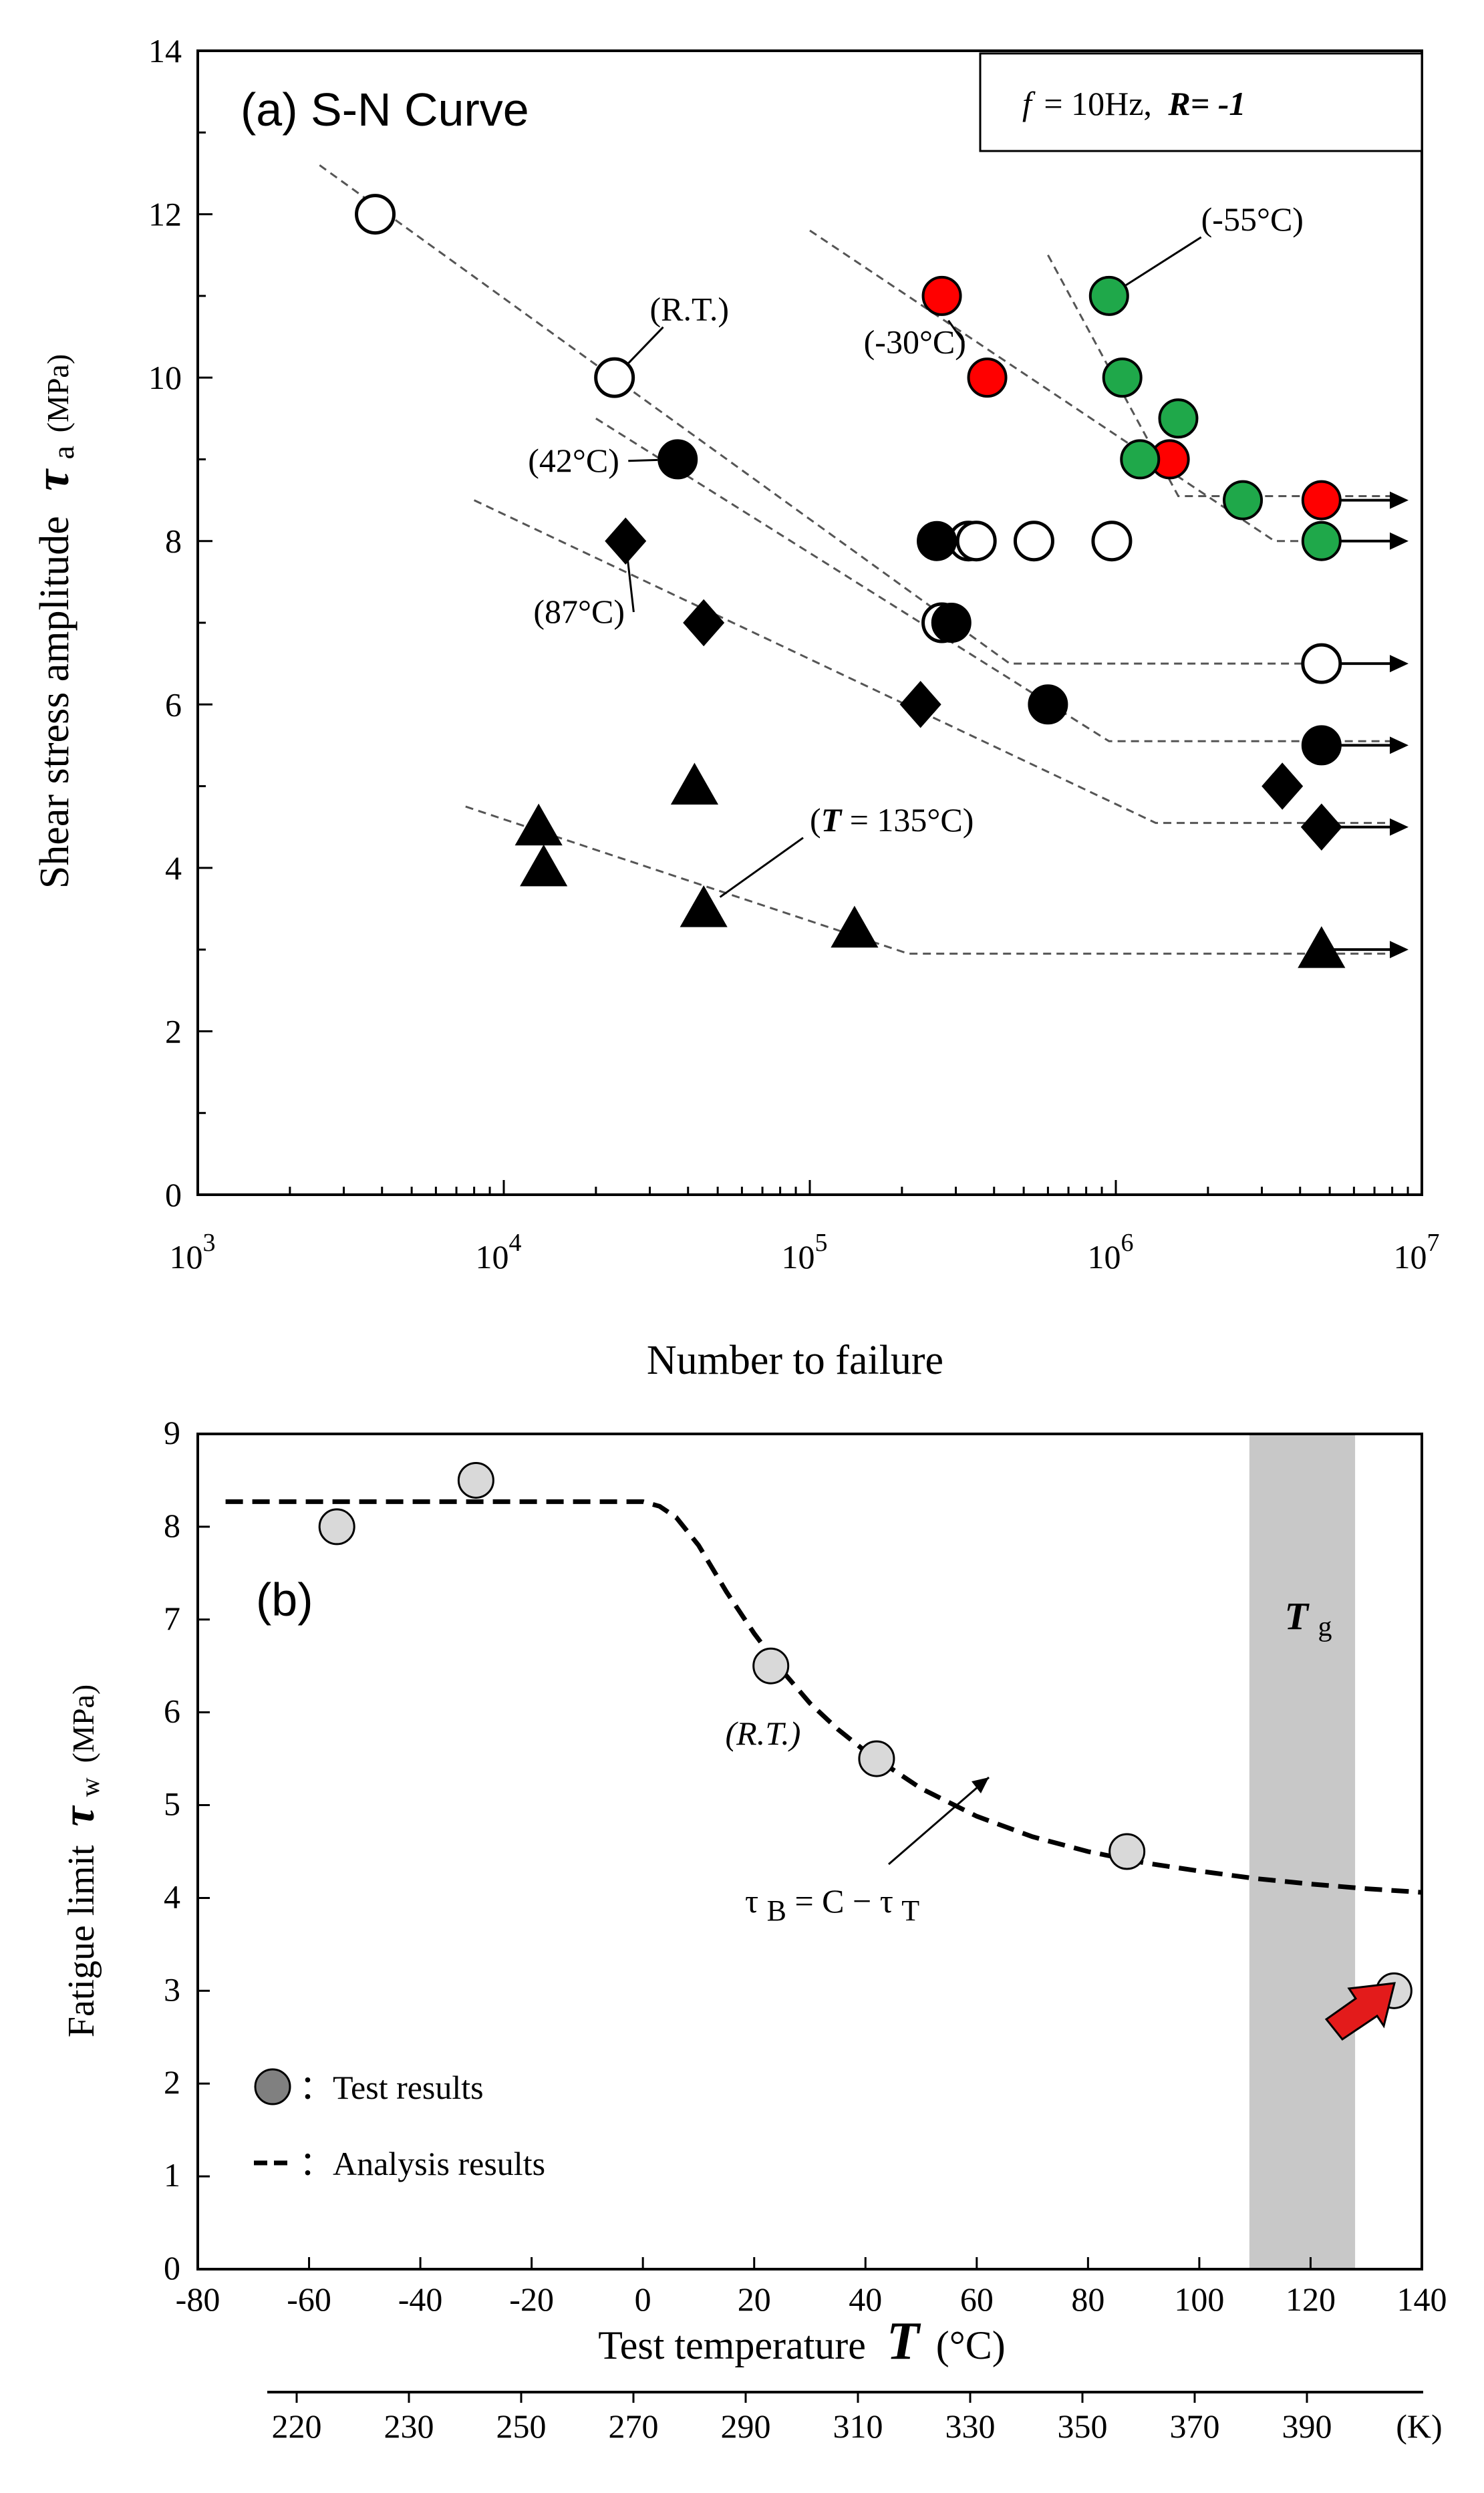 The image size is (1484, 2493). Describe the element at coordinates (1252, 219) in the screenshot. I see `annotation-label: (-55°C)` at that location.